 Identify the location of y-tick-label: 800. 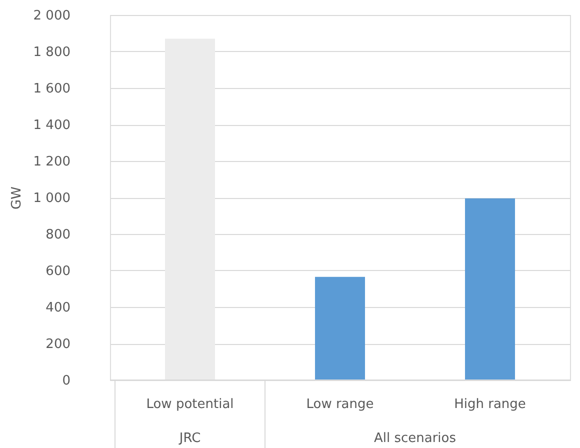
(58, 235).